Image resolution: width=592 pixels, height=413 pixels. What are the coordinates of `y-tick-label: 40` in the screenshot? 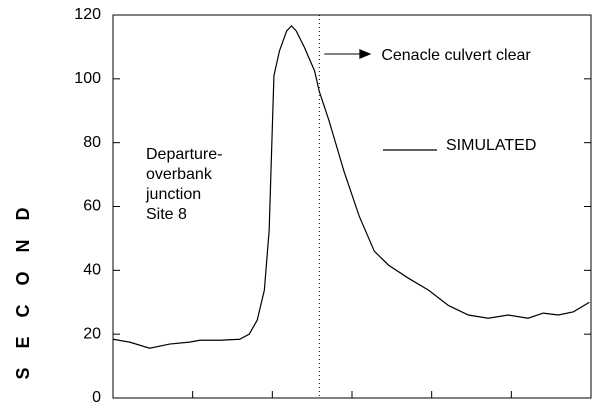 It's located at (92, 270).